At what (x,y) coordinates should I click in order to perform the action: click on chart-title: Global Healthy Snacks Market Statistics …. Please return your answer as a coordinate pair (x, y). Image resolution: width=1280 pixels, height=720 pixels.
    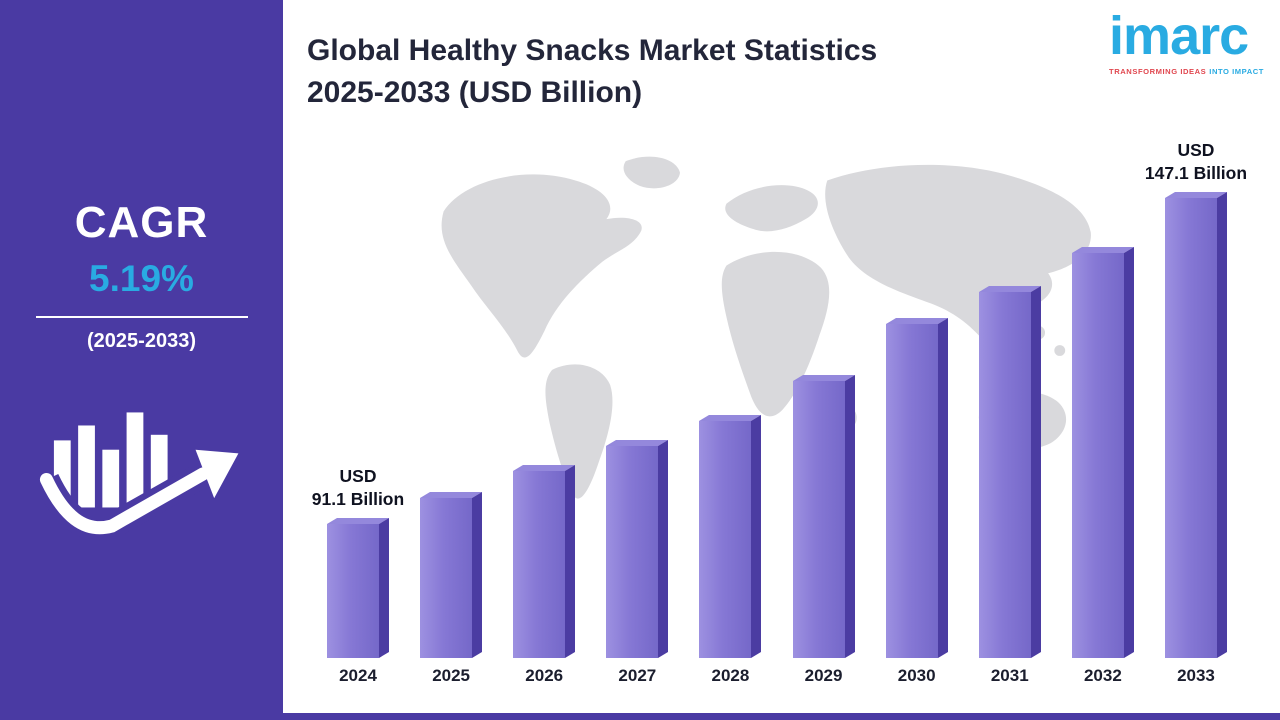
    Looking at the image, I should click on (592, 72).